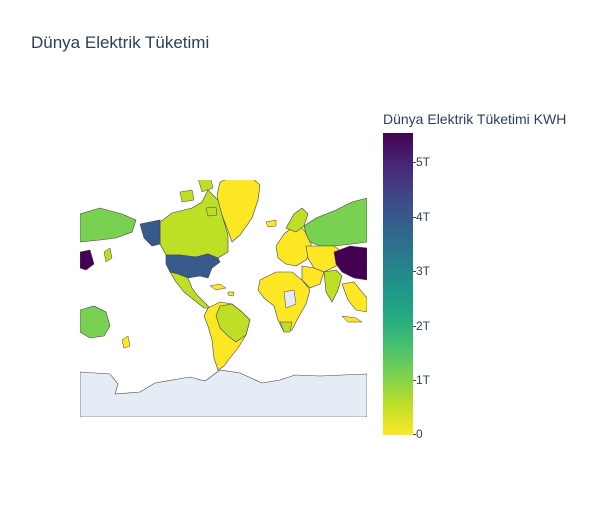  I want to click on canada-arctic-islands, so click(198, 196).